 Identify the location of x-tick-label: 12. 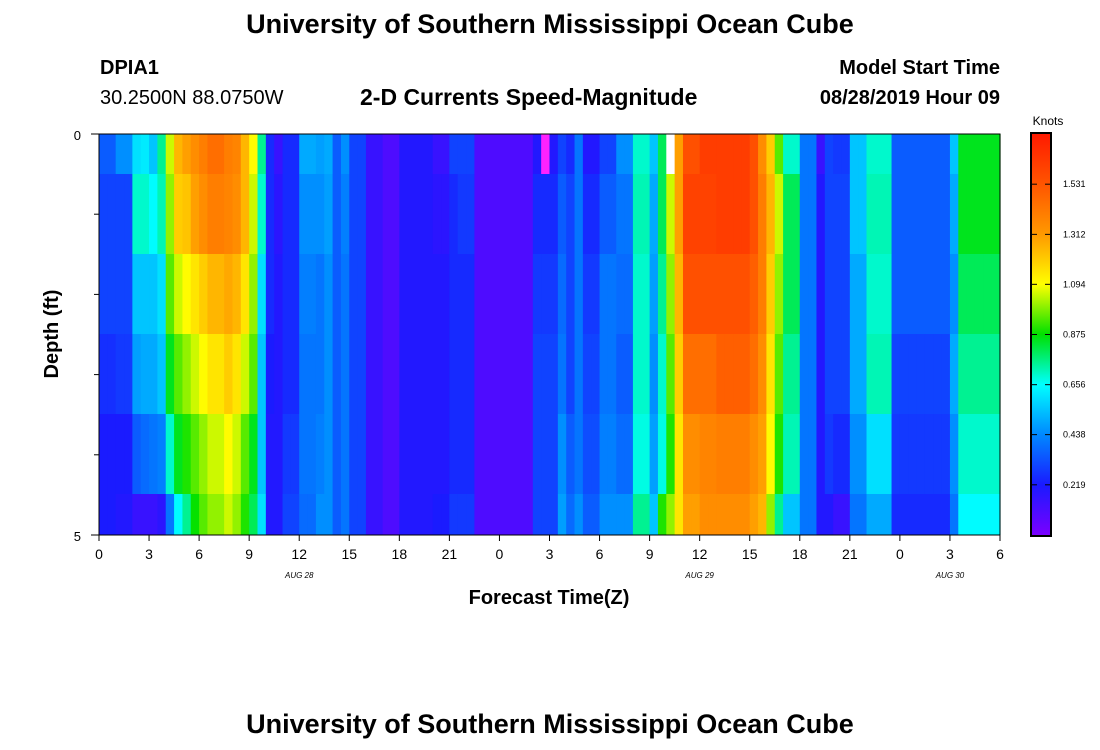
(299, 554).